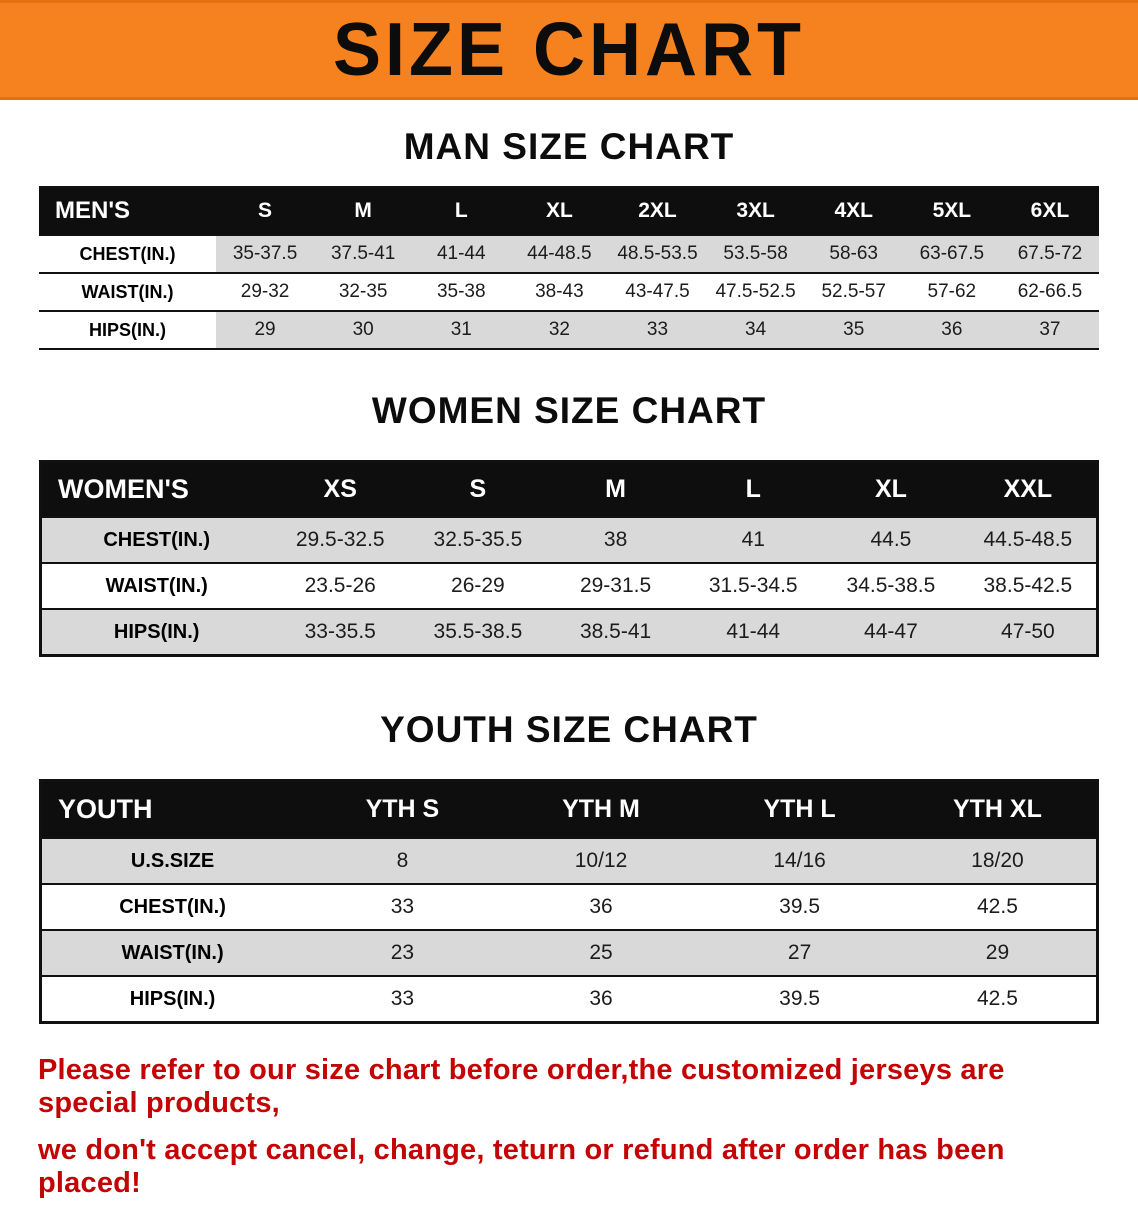 The width and height of the screenshot is (1138, 1214). Describe the element at coordinates (569, 953) in the screenshot. I see `measurement-row: WAIST(IN.) 23 25 27 29` at that location.